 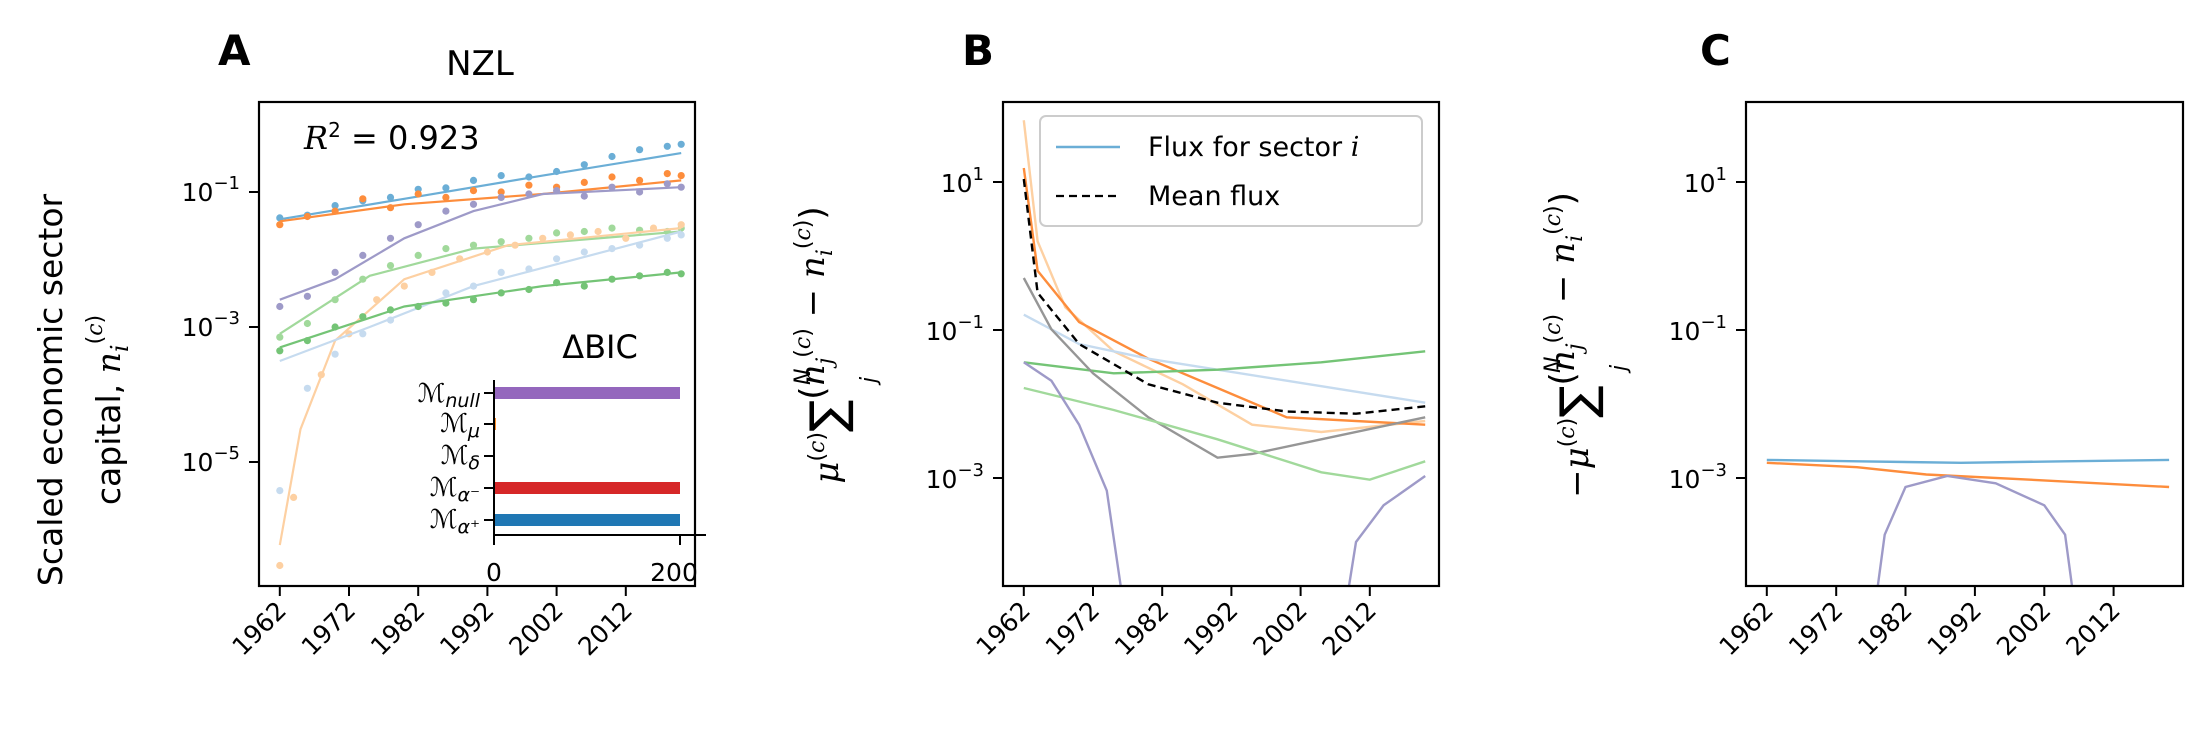 I want to click on xtick-label: 1962, so click(x=1746, y=628).